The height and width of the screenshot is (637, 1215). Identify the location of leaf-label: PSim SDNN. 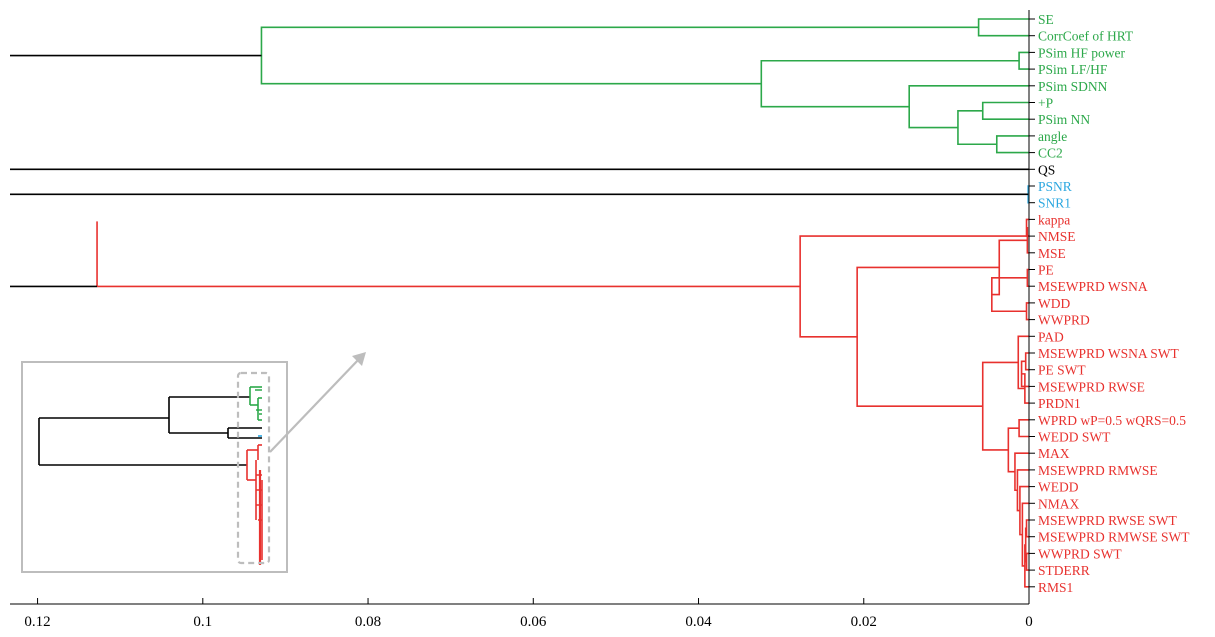
(1073, 86).